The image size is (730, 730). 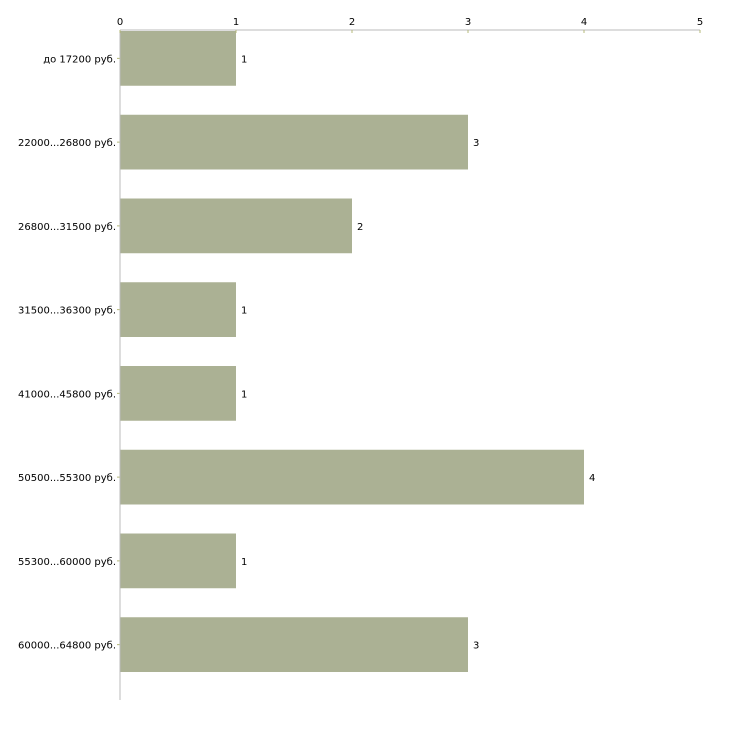 I want to click on y-tick-label: 41000...45800 руб., so click(x=67, y=394).